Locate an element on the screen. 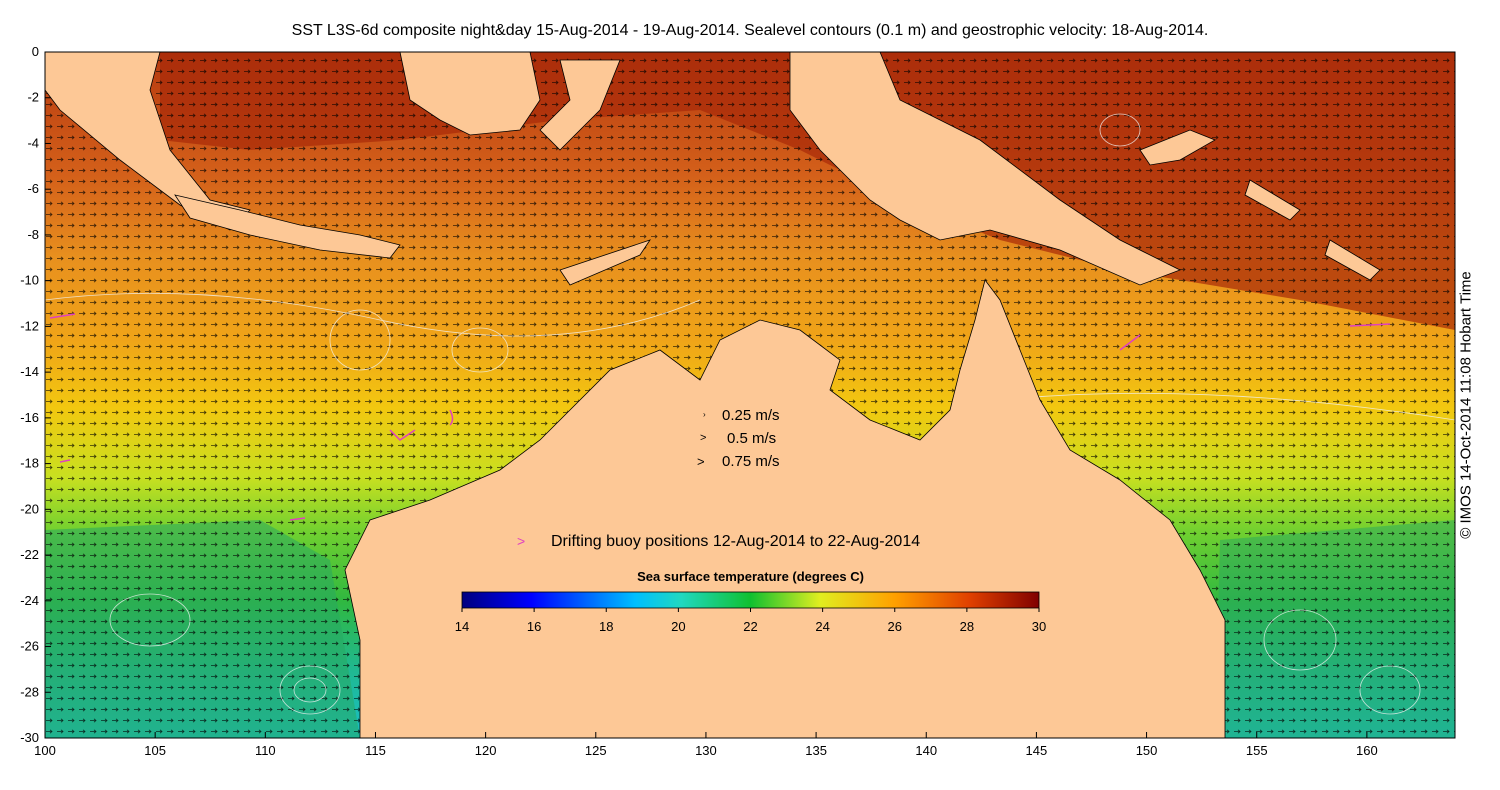  velocity-legend-arrow-medium: > is located at coordinates (703, 438).